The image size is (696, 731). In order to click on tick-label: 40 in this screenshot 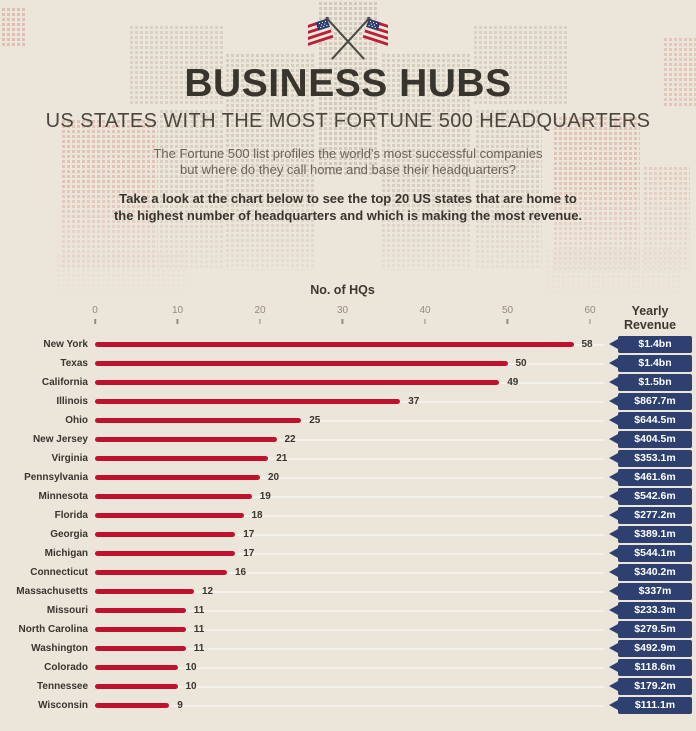, I will do `click(425, 310)`.